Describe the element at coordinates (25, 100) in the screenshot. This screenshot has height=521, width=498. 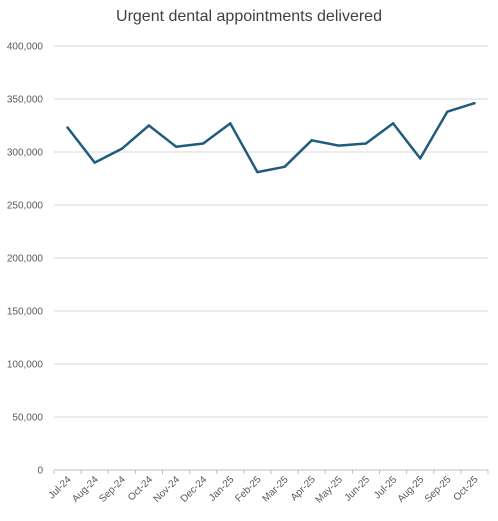
I see `y-tick-label: 350,000` at that location.